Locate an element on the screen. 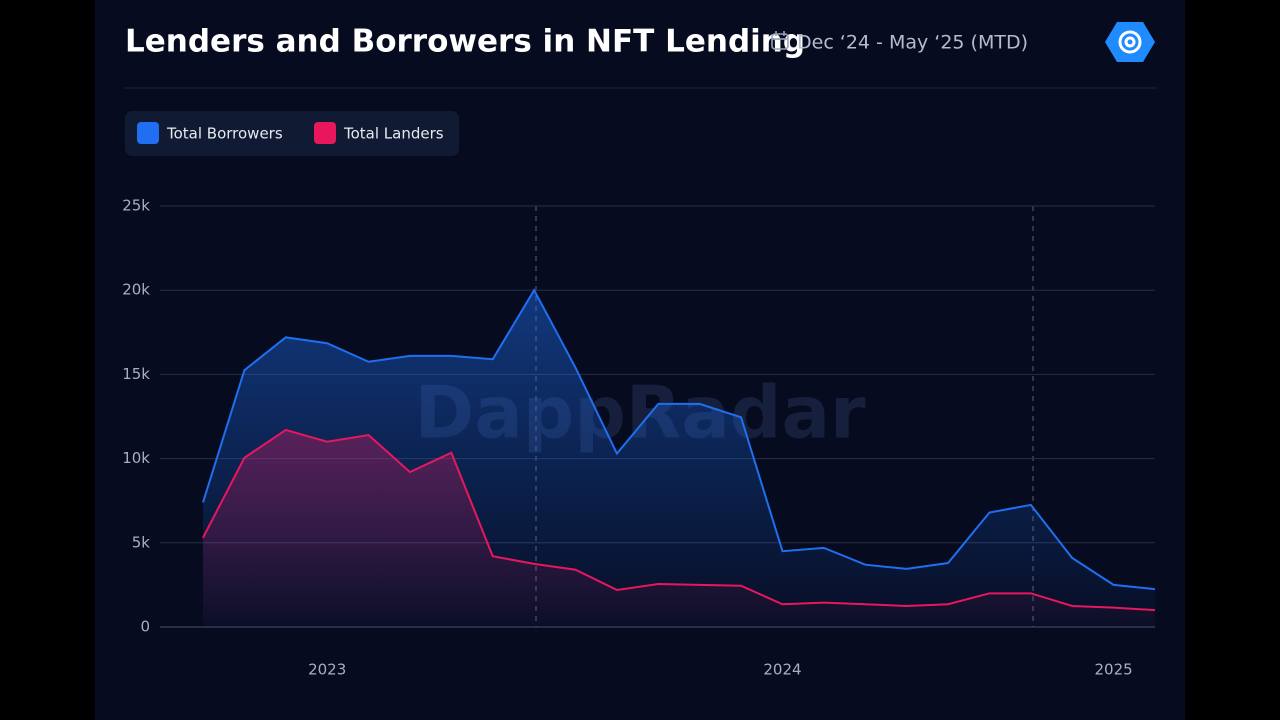 This screenshot has width=1280, height=720. x-tick-label: 2024 is located at coordinates (782, 670).